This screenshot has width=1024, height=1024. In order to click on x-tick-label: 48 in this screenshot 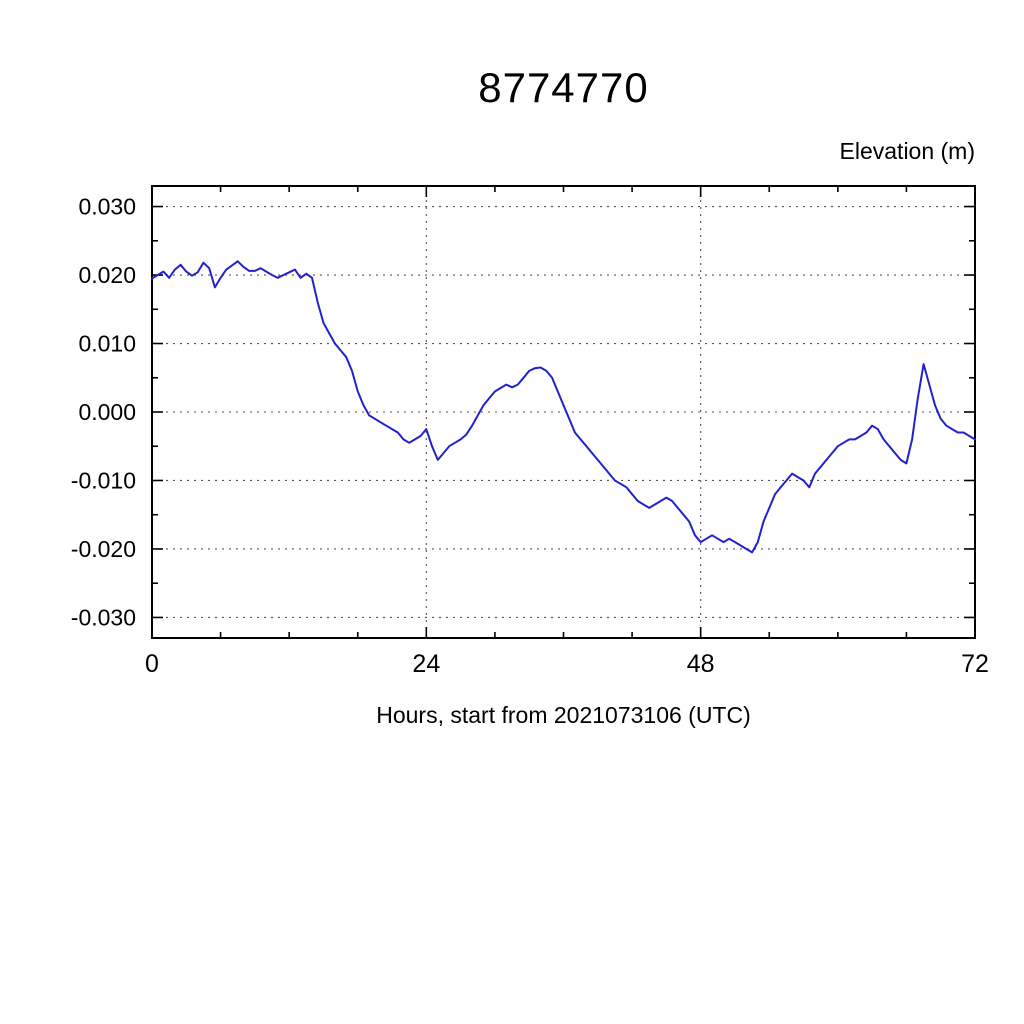, I will do `click(701, 664)`.